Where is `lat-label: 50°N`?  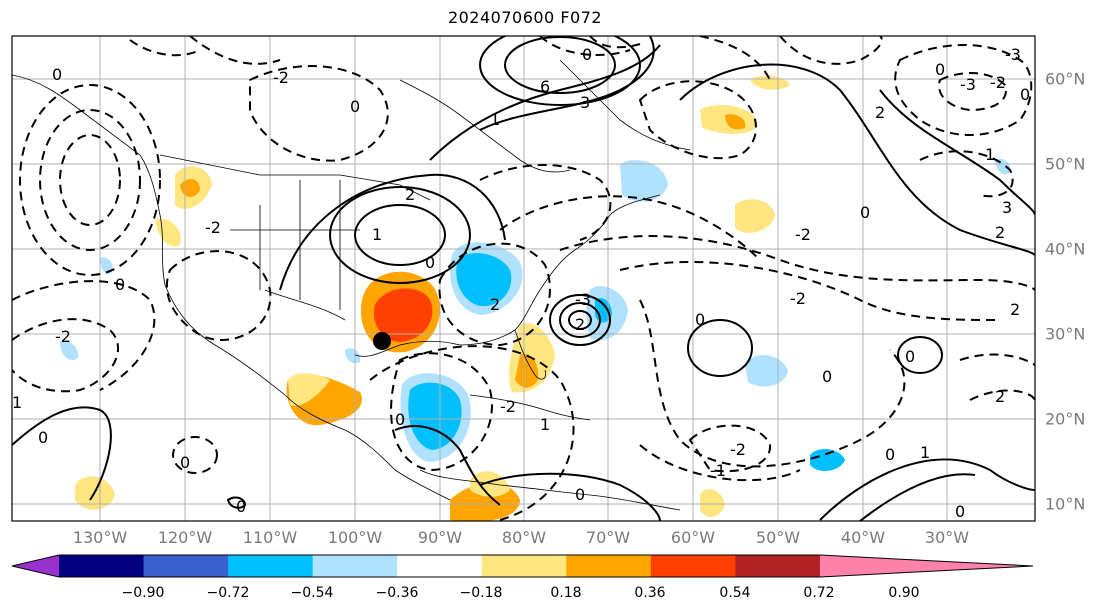
lat-label: 50°N is located at coordinates (1065, 164).